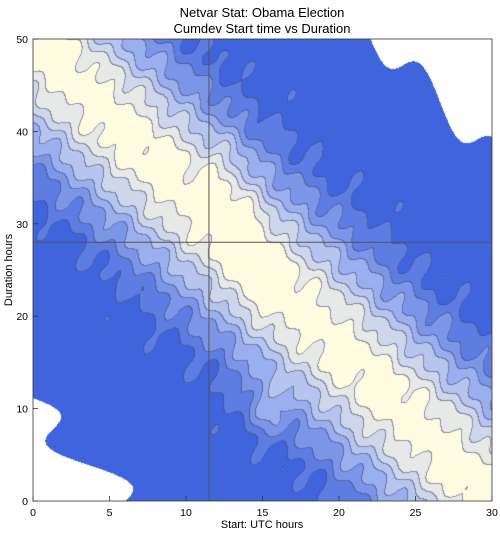 Image resolution: width=500 pixels, height=533 pixels. I want to click on chart-title: Netvar Stat: Obama Election, so click(262, 12).